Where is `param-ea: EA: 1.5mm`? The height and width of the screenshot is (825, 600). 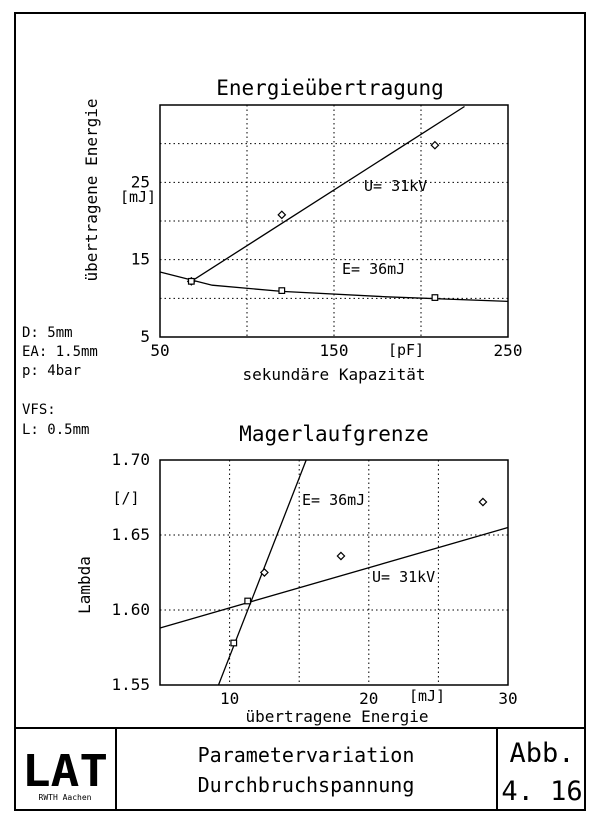
param-ea: EA: 1.5mm is located at coordinates (60, 352).